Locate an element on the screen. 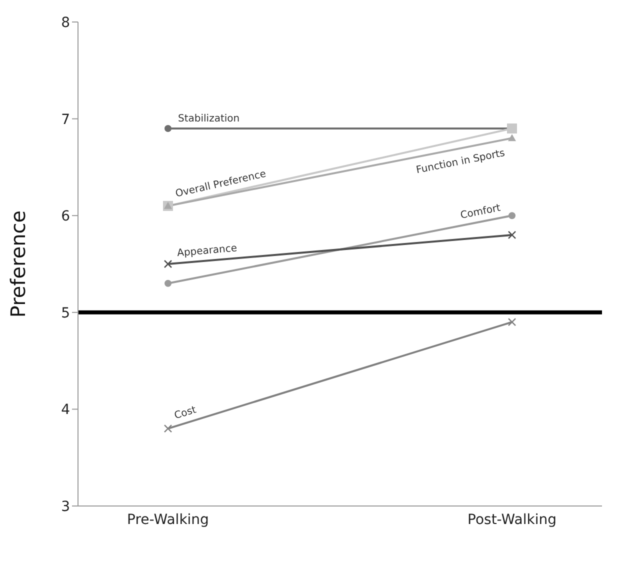 Image resolution: width=640 pixels, height=564 pixels. text: Function in Sports is located at coordinates (460, 162).